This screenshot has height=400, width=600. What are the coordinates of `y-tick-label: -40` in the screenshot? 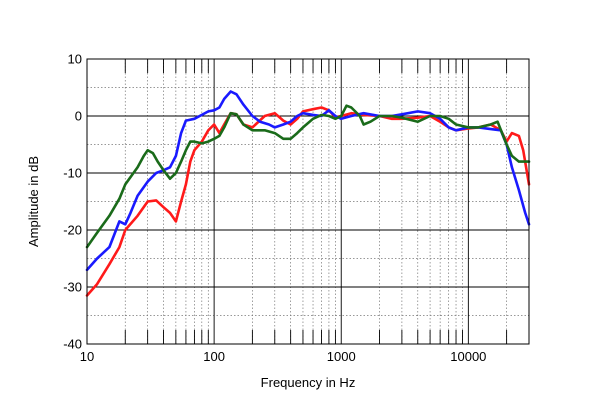 It's located at (72, 344).